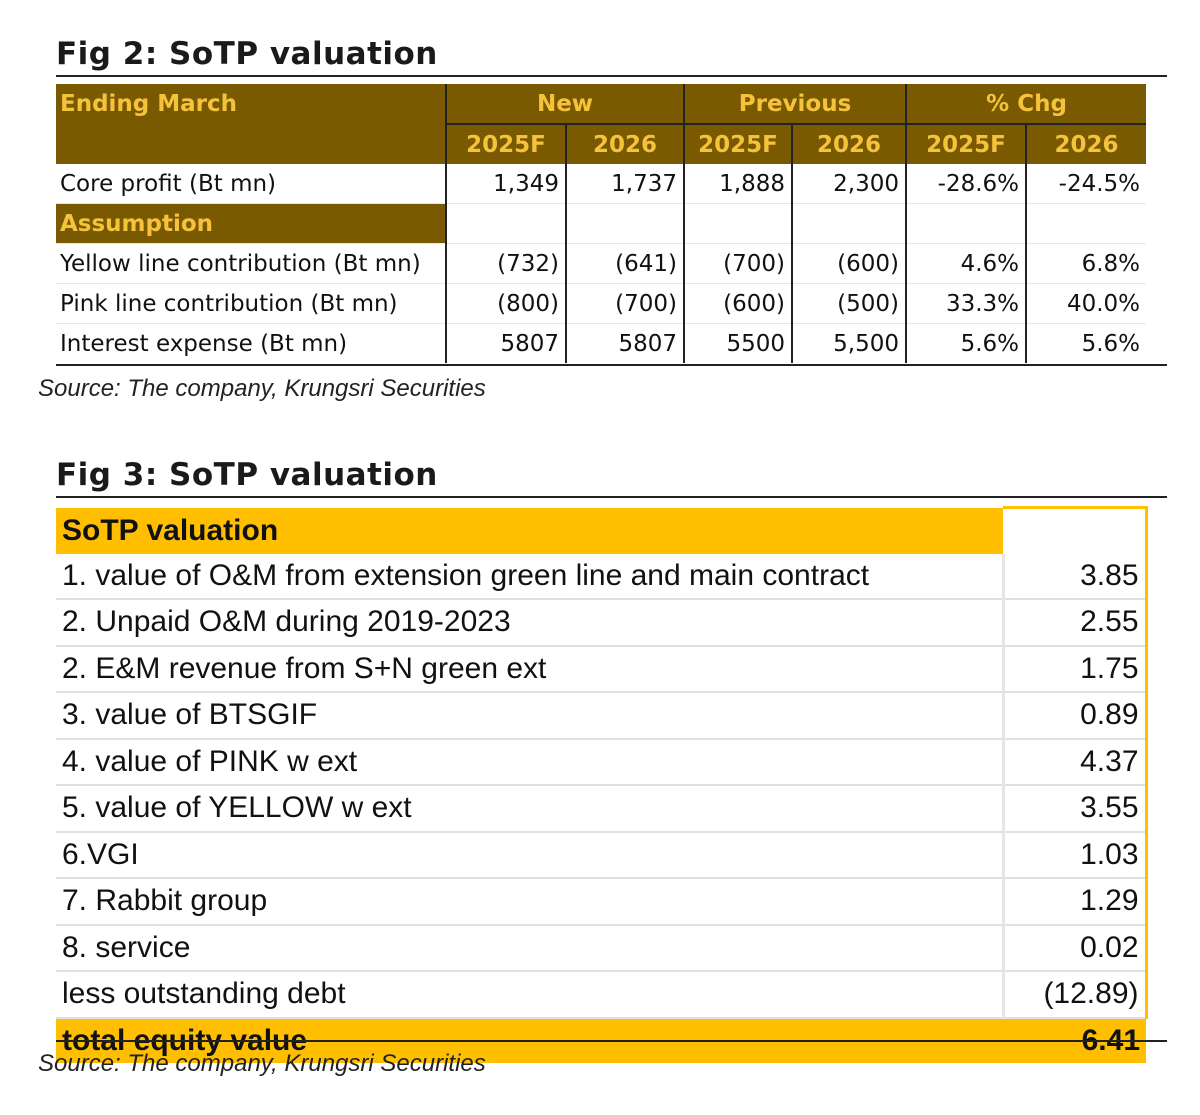  What do you see at coordinates (1074, 576) in the screenshot?
I see `item-value: 3.85` at bounding box center [1074, 576].